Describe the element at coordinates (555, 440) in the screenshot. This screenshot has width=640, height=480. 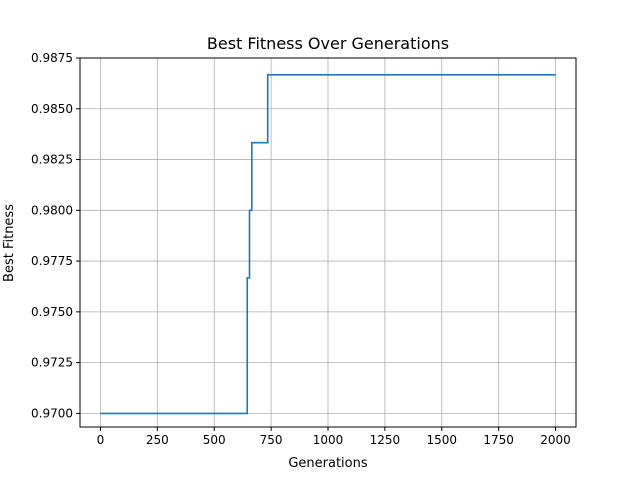
I see `x-tick-label: 2000` at that location.